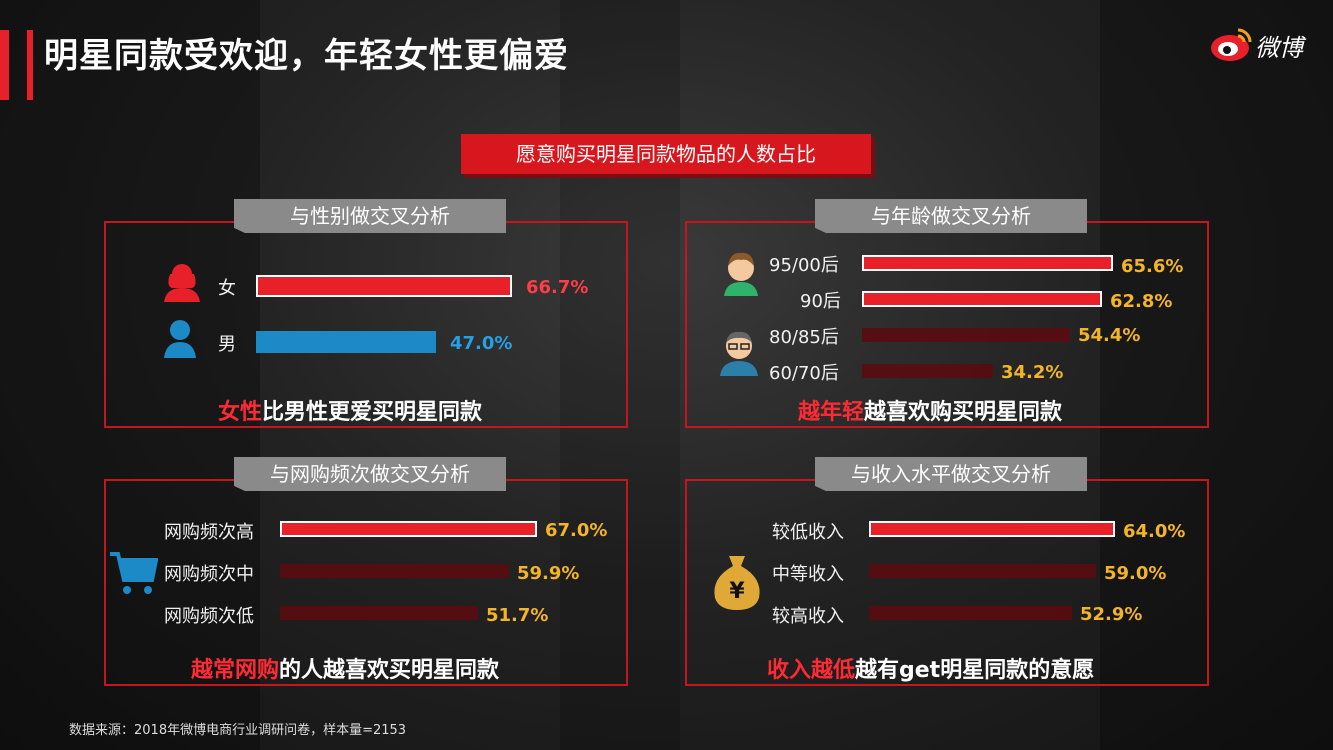  What do you see at coordinates (372, 412) in the screenshot?
I see `conclusion-text: 比男性更爱买明星同款` at bounding box center [372, 412].